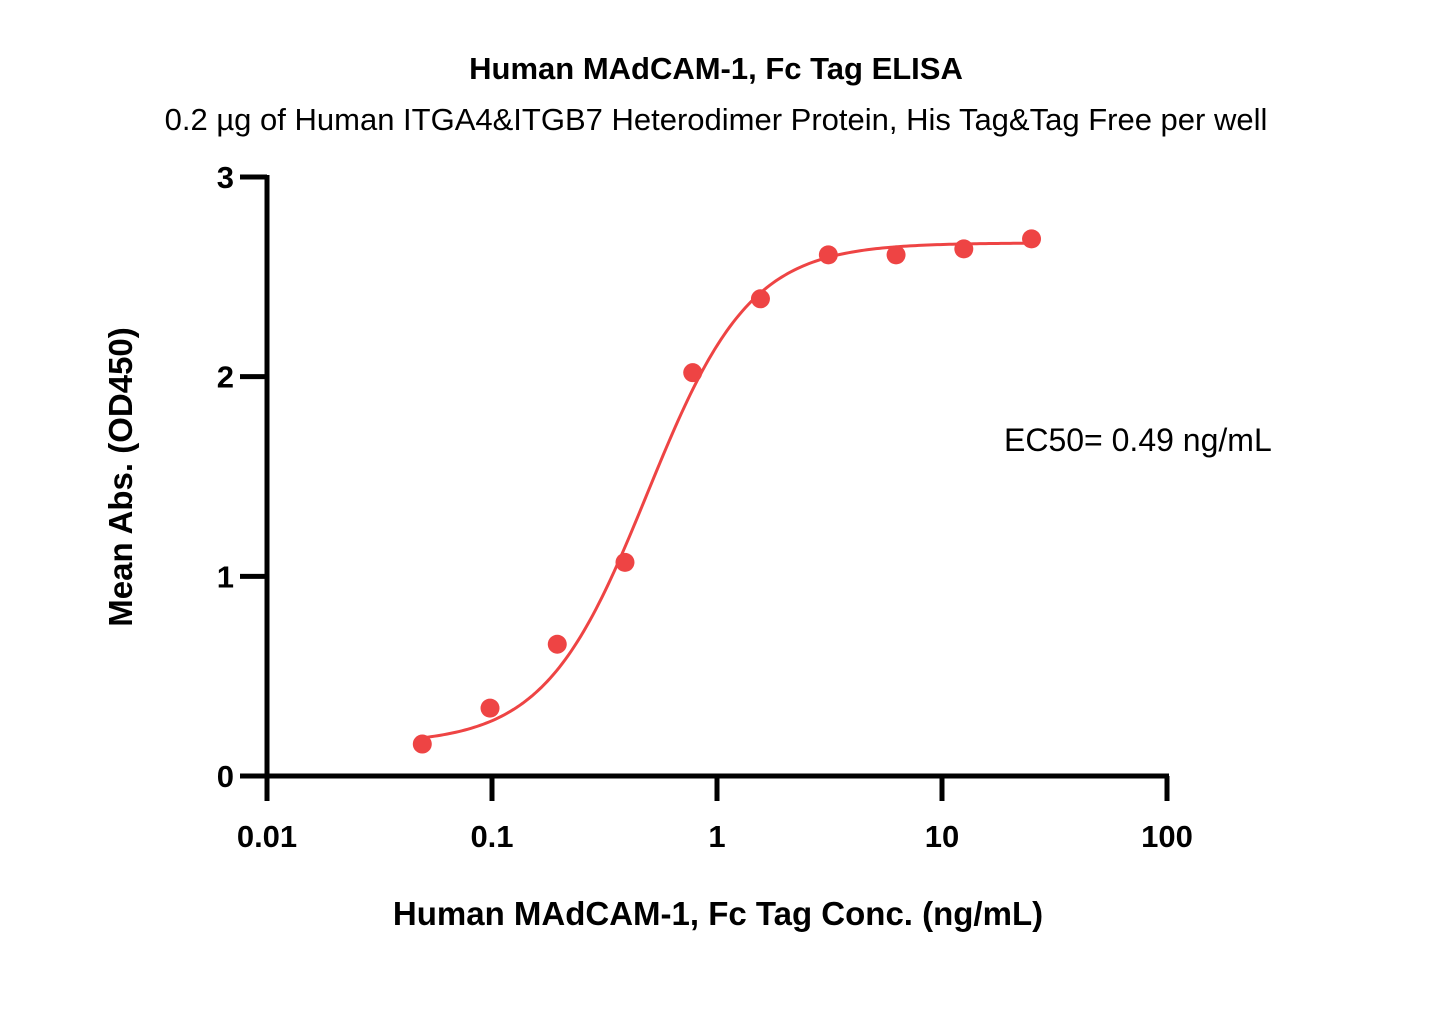 The height and width of the screenshot is (1032, 1434). What do you see at coordinates (718, 913) in the screenshot?
I see `x-axis-label: Human MAdCAM-1, Fc Tag Conc. (ng/mL)` at bounding box center [718, 913].